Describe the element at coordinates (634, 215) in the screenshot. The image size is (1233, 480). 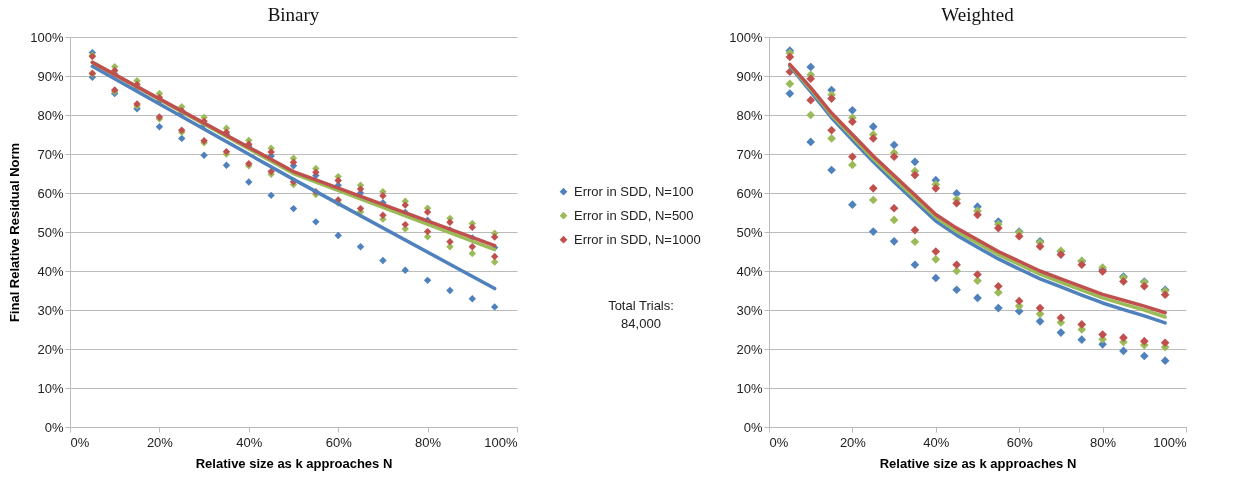
I see `legend-label: Error in SDD, N=500` at that location.